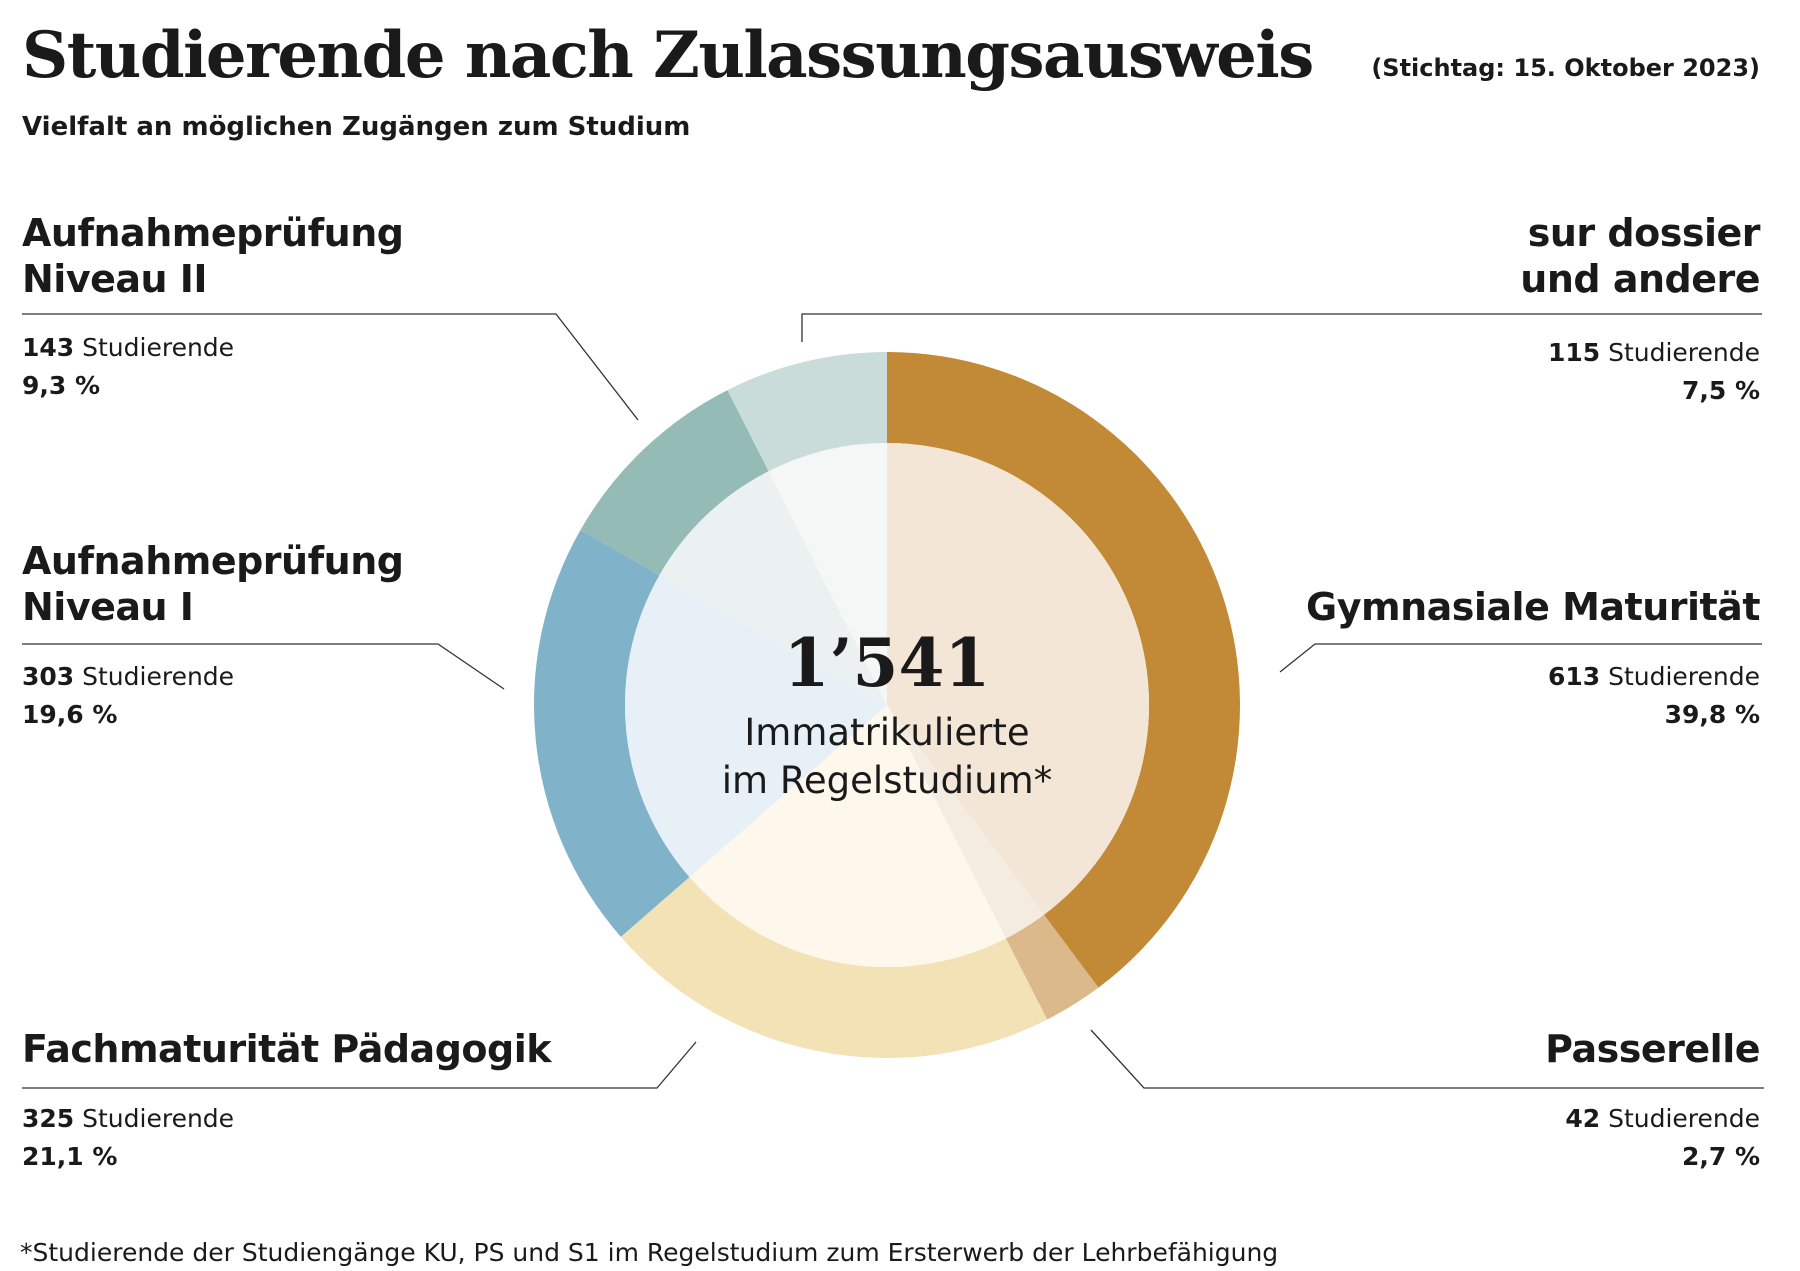 This screenshot has width=1800, height=1271. What do you see at coordinates (1640, 256) in the screenshot?
I see `label-title-sur-dossier: sur dossier und andere` at bounding box center [1640, 256].